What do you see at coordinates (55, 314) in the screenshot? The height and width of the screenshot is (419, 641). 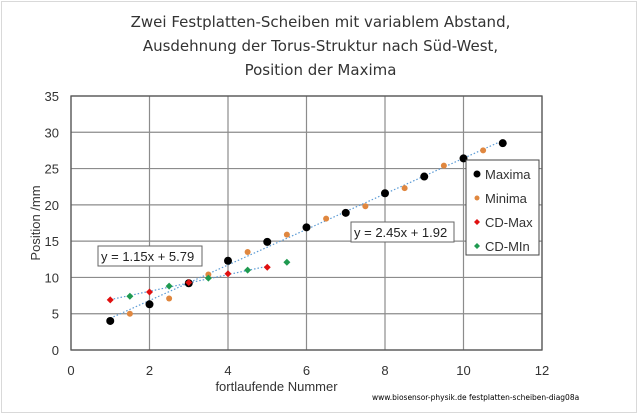 I see `y-tick-label: 5` at bounding box center [55, 314].